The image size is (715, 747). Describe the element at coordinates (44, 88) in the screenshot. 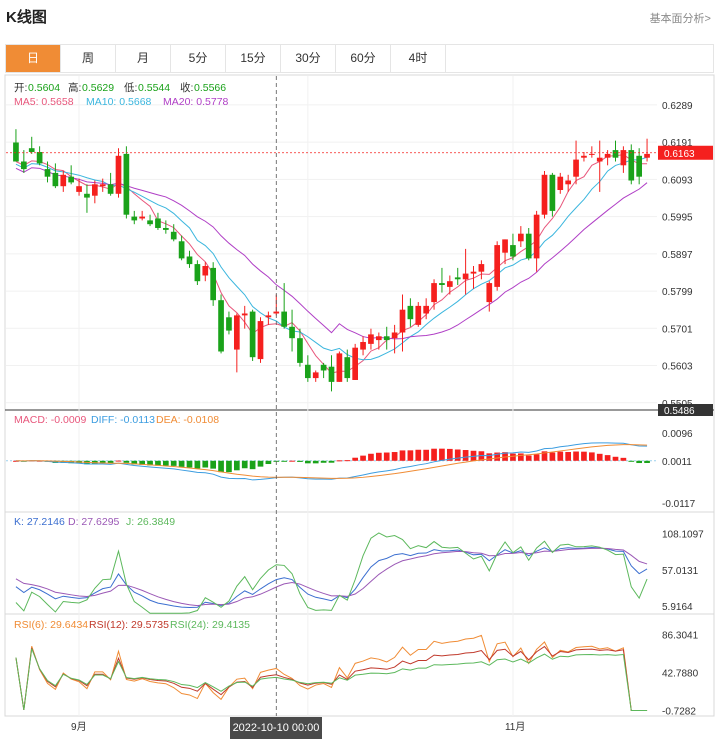

I see `open-value: 0.5604` at that location.